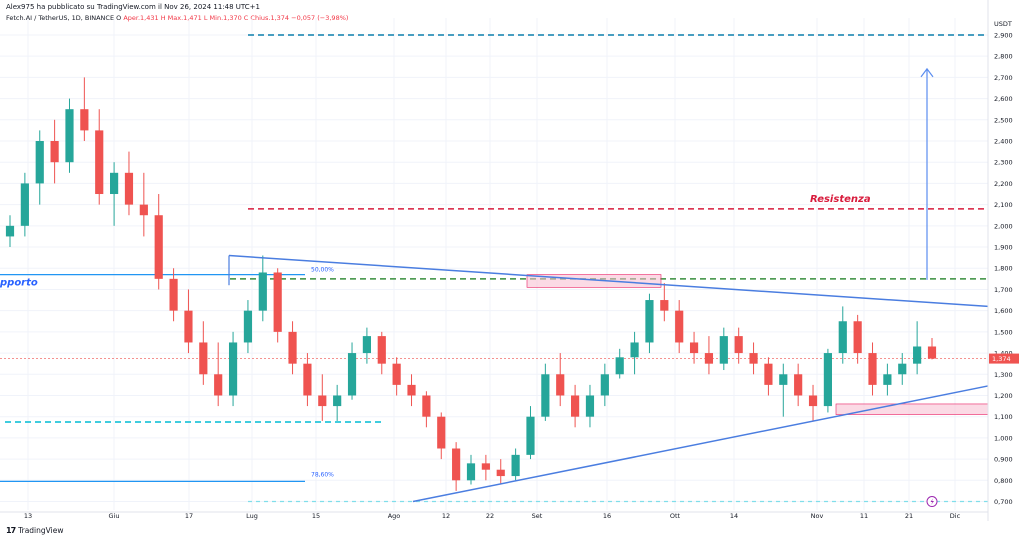  Describe the element at coordinates (252, 516) in the screenshot. I see `x-tick-label: Lug` at that location.